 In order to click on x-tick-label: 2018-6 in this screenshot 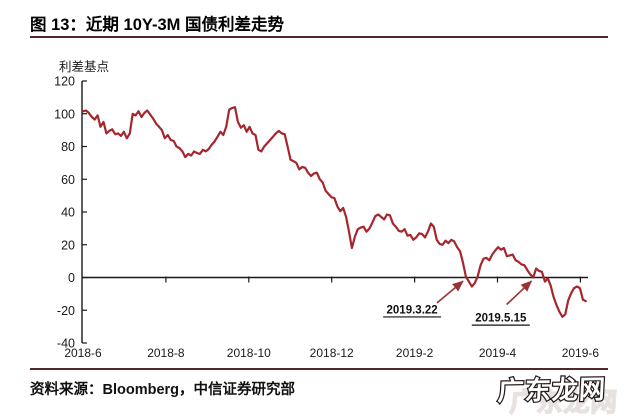, I will do `click(83, 353)`.